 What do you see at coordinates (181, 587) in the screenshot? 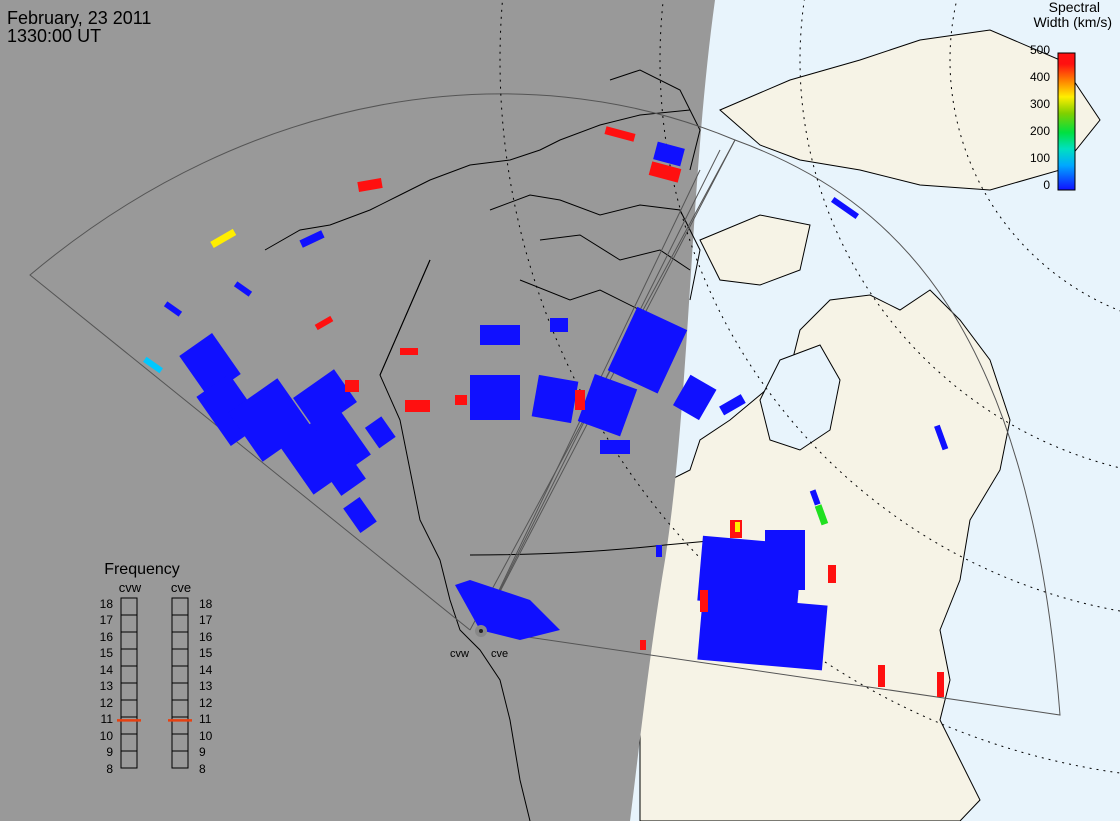
I see `frequency-radar-cve: cve` at bounding box center [181, 587].